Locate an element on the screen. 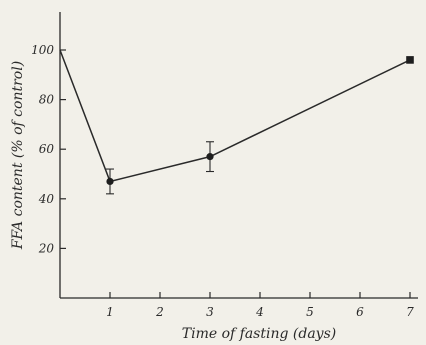  x-tick-label: 5 is located at coordinates (310, 312).